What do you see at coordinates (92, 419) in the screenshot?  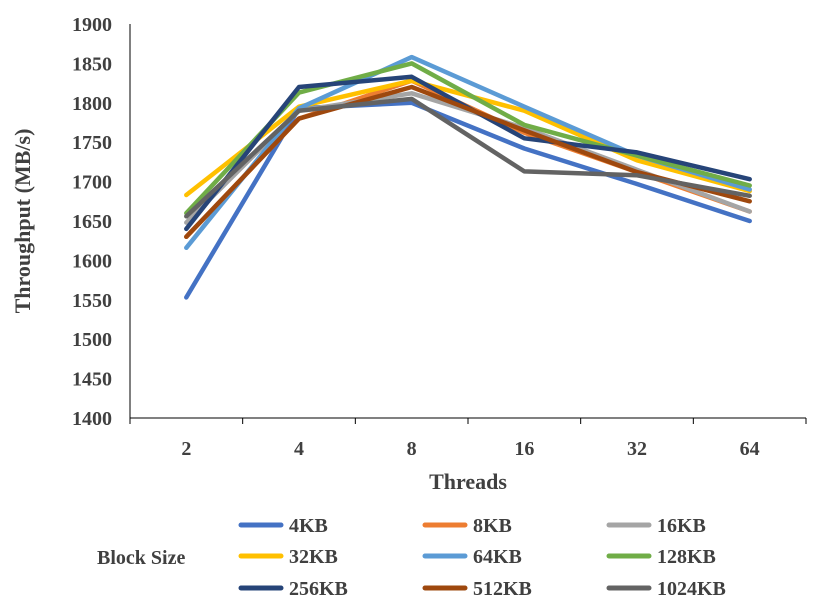 I see `y-tick-label: 1400` at bounding box center [92, 419].